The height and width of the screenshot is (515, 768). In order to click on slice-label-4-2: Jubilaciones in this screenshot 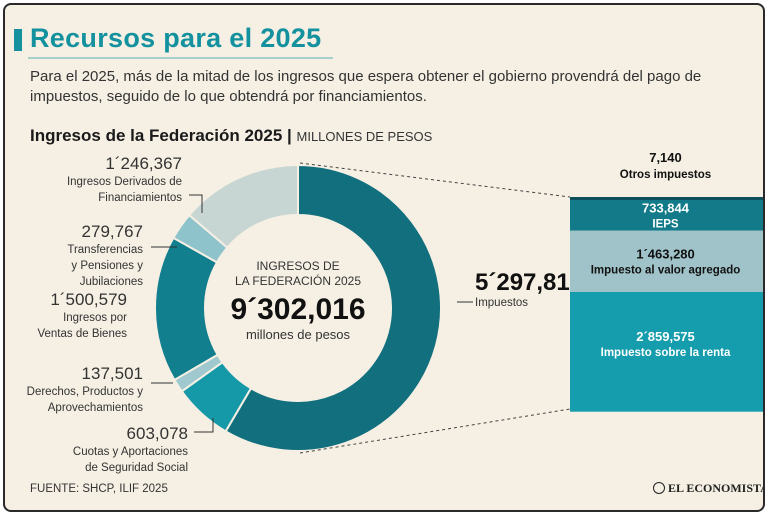, I will do `click(112, 282)`.